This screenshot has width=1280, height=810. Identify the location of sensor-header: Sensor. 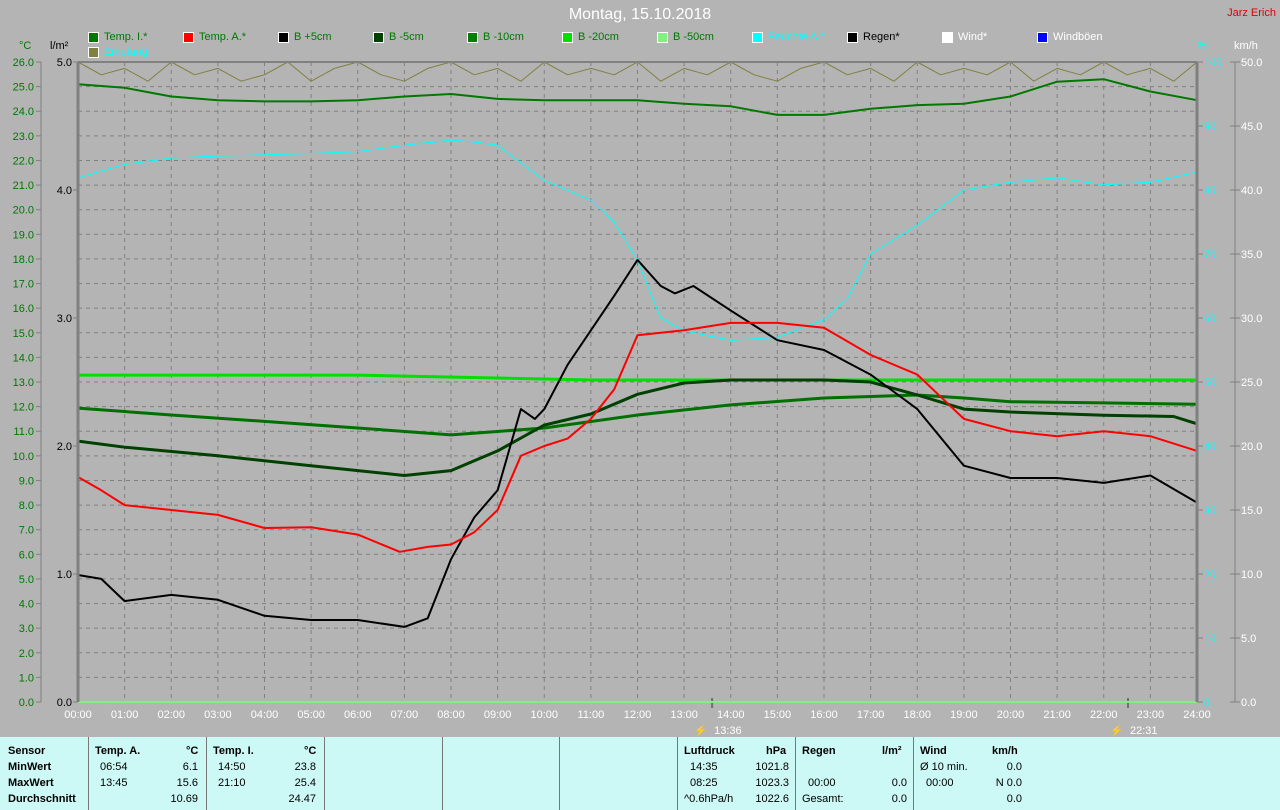
(27, 751).